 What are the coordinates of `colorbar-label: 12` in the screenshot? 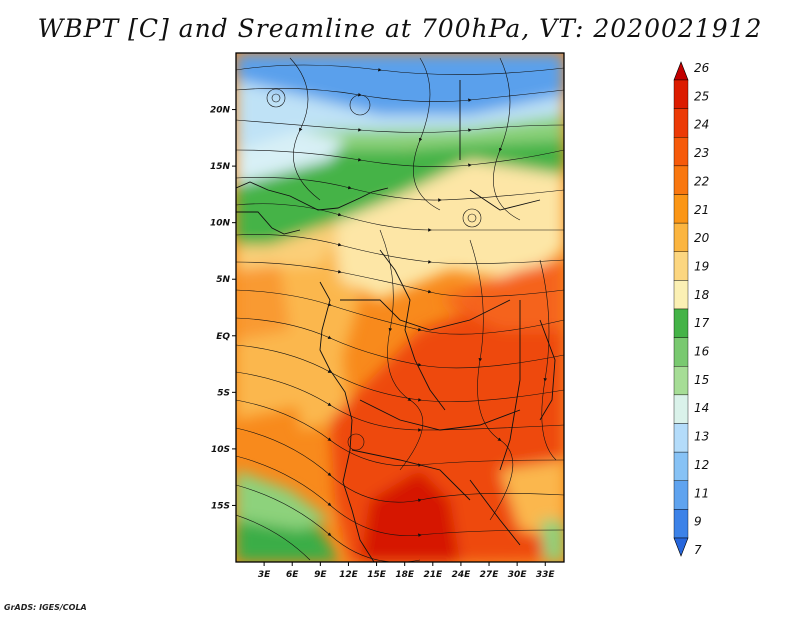 It's located at (701, 465).